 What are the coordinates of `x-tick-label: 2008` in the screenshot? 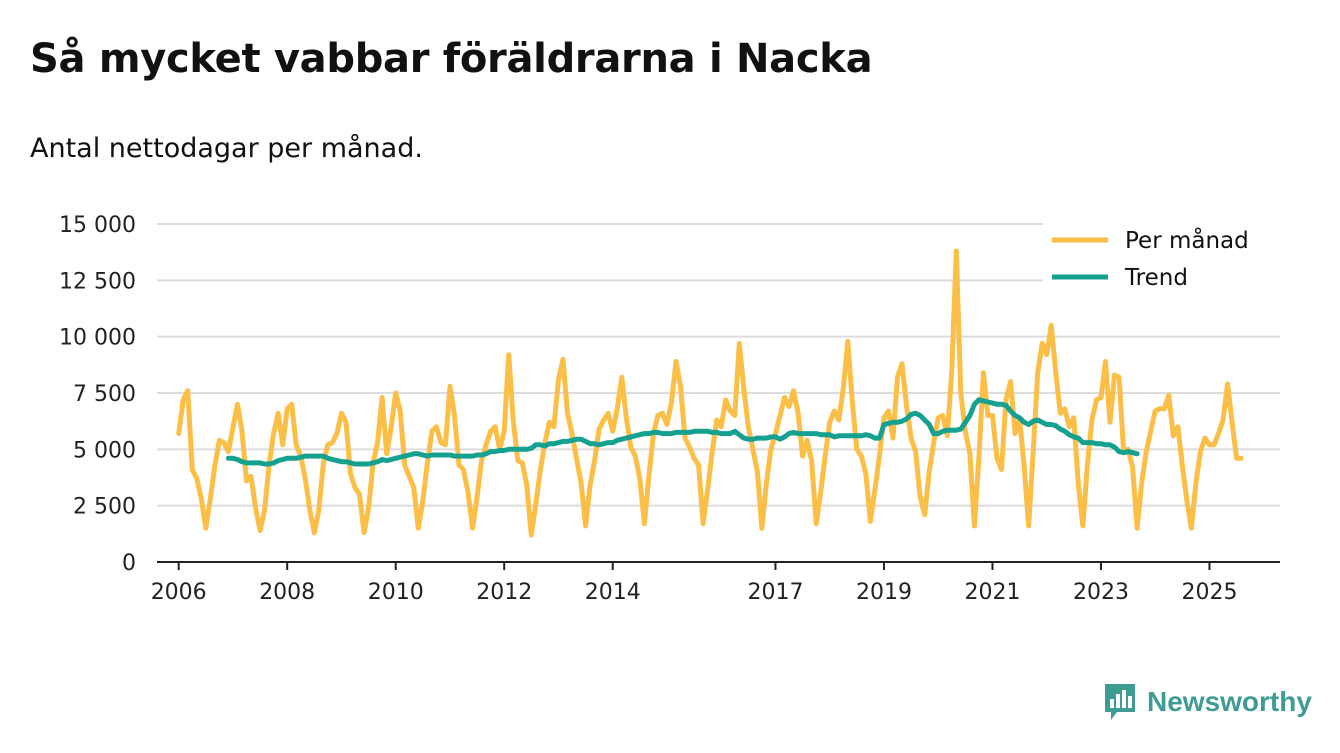 It's located at (287, 592).